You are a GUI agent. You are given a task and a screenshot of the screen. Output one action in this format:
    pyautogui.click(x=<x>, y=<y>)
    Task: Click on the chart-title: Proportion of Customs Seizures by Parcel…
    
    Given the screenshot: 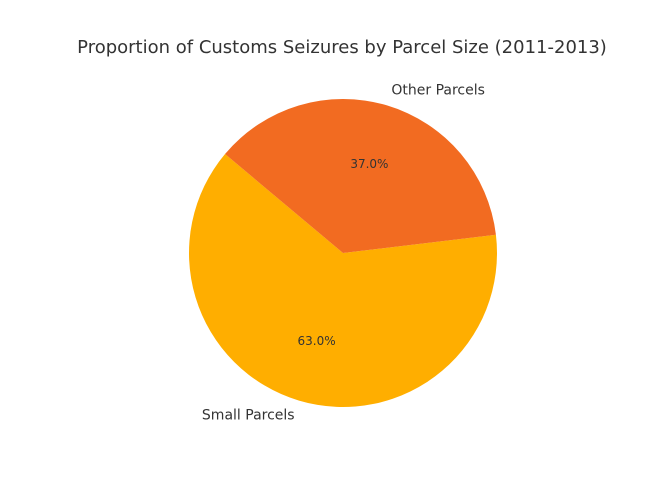 What is the action you would take?
    pyautogui.click(x=342, y=47)
    